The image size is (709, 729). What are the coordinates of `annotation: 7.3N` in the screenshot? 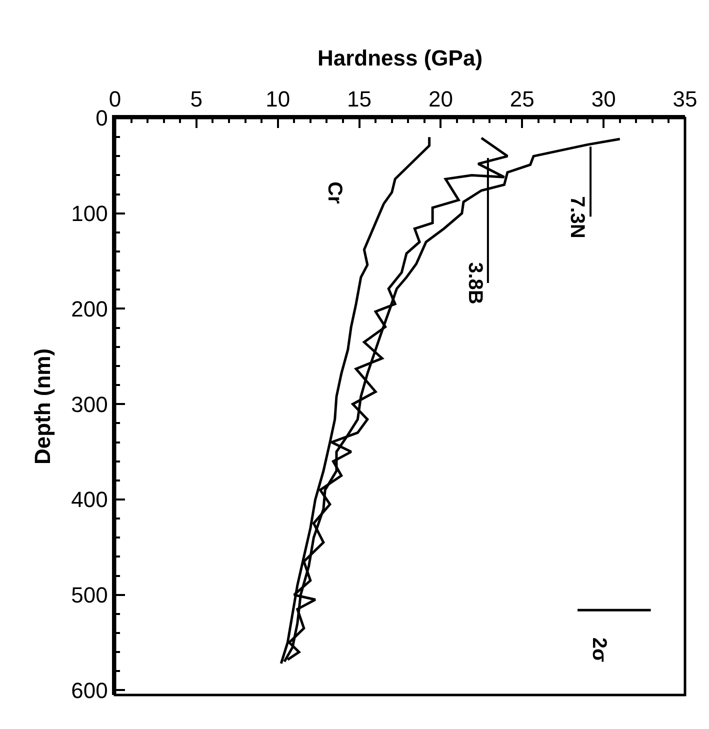 It's located at (577, 217).